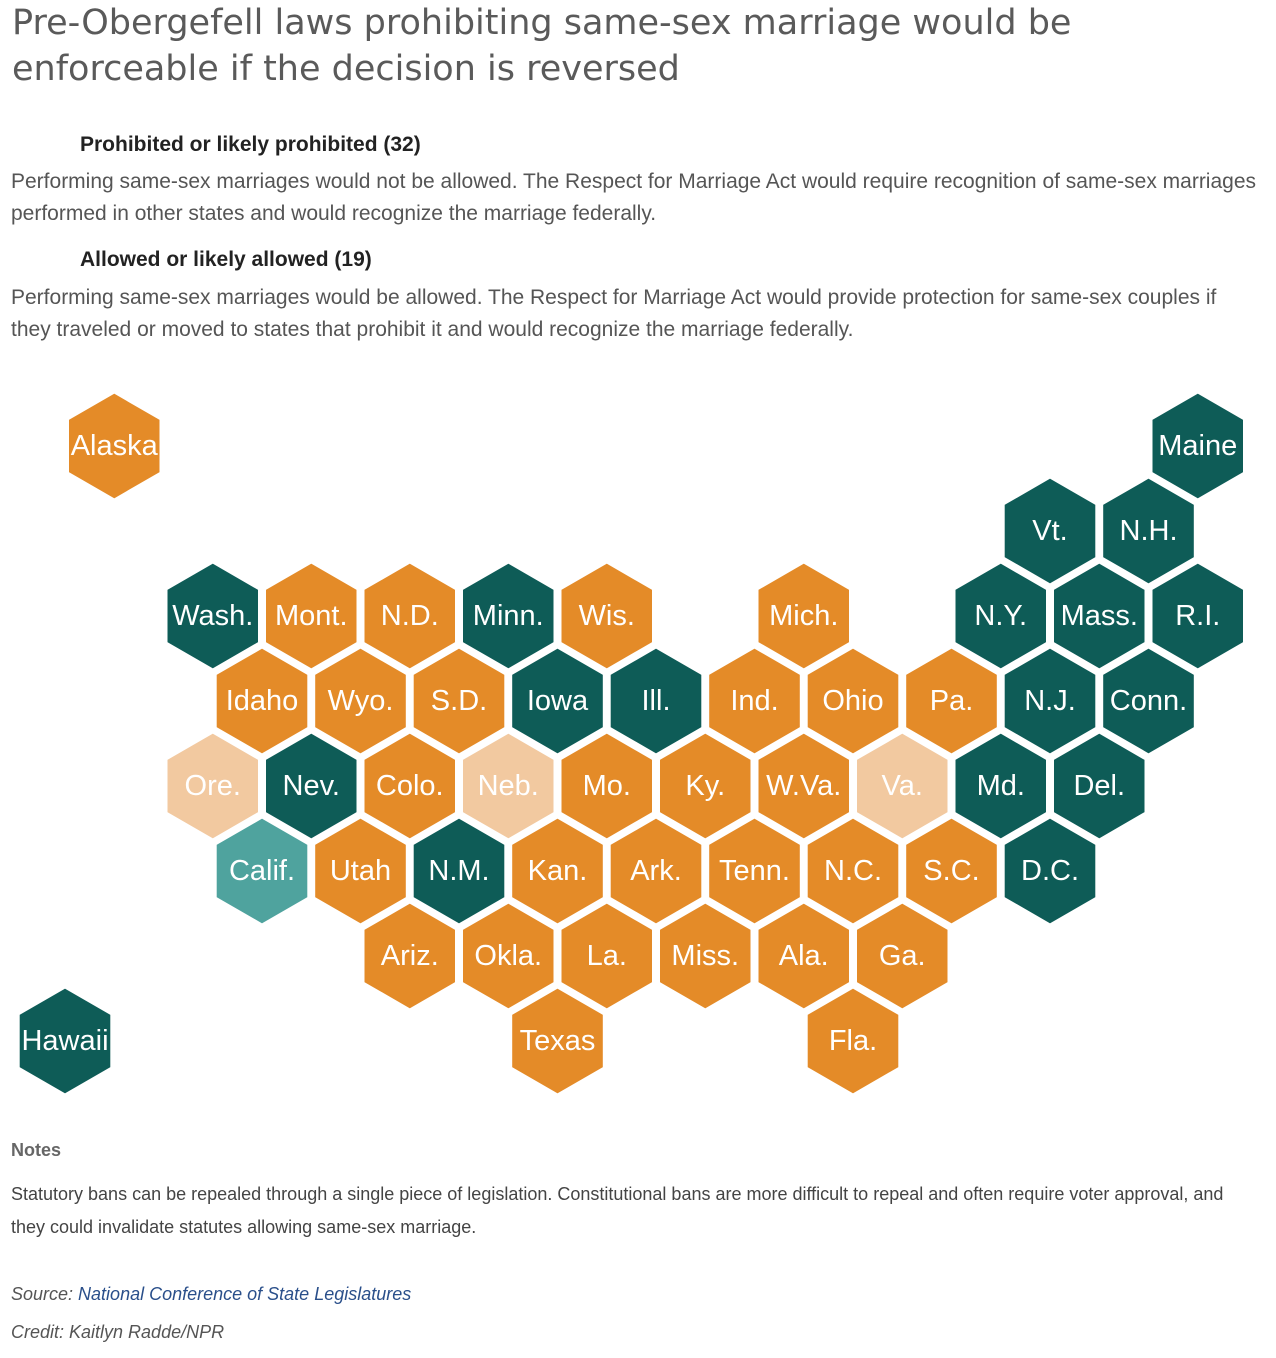 The height and width of the screenshot is (1358, 1276). I want to click on state-hex-ala: Ala., so click(803, 956).